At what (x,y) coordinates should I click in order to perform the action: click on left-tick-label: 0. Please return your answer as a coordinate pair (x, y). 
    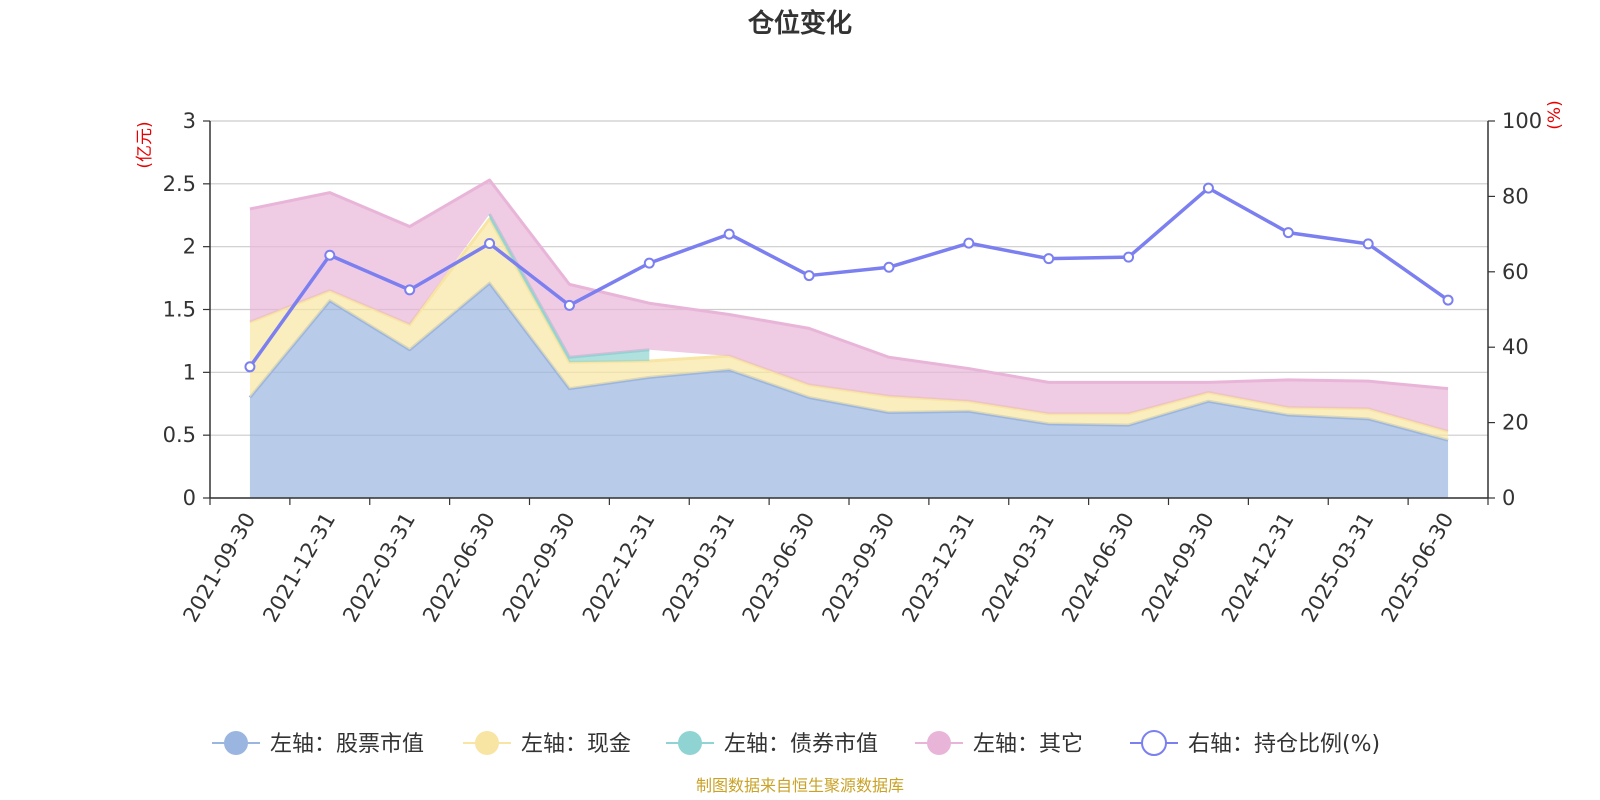
    Looking at the image, I should click on (189, 498).